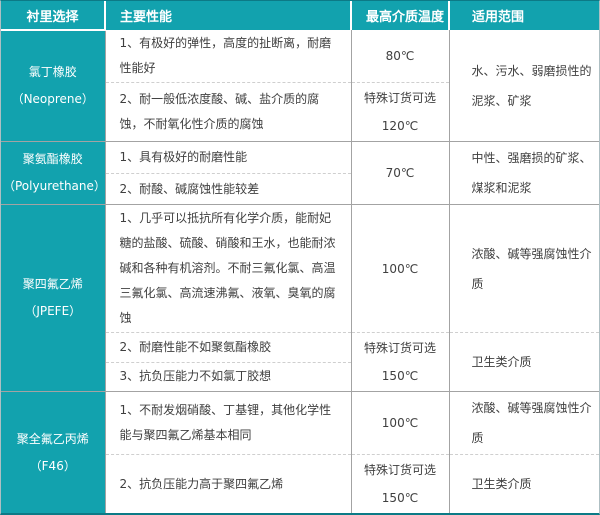 Image resolution: width=600 pixels, height=515 pixels. I want to click on header-row: 衬里选择 主要性能 最高介质温度 适用范围, so click(300, 15).